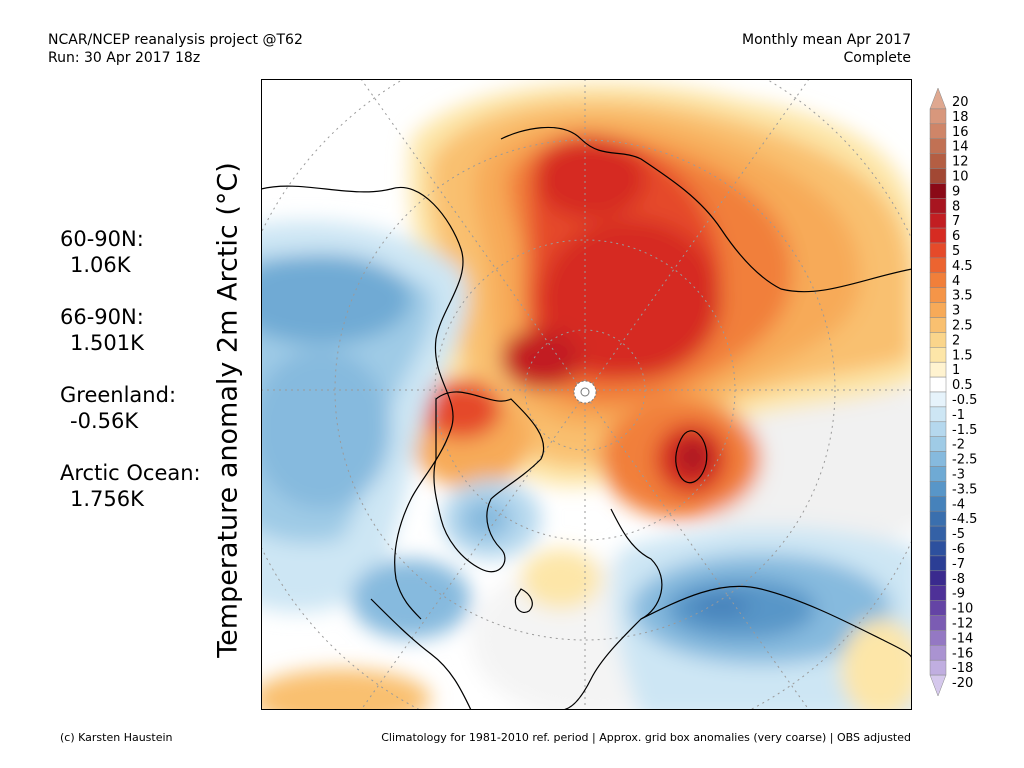  Describe the element at coordinates (956, 340) in the screenshot. I see `colorbar-label: 2` at that location.